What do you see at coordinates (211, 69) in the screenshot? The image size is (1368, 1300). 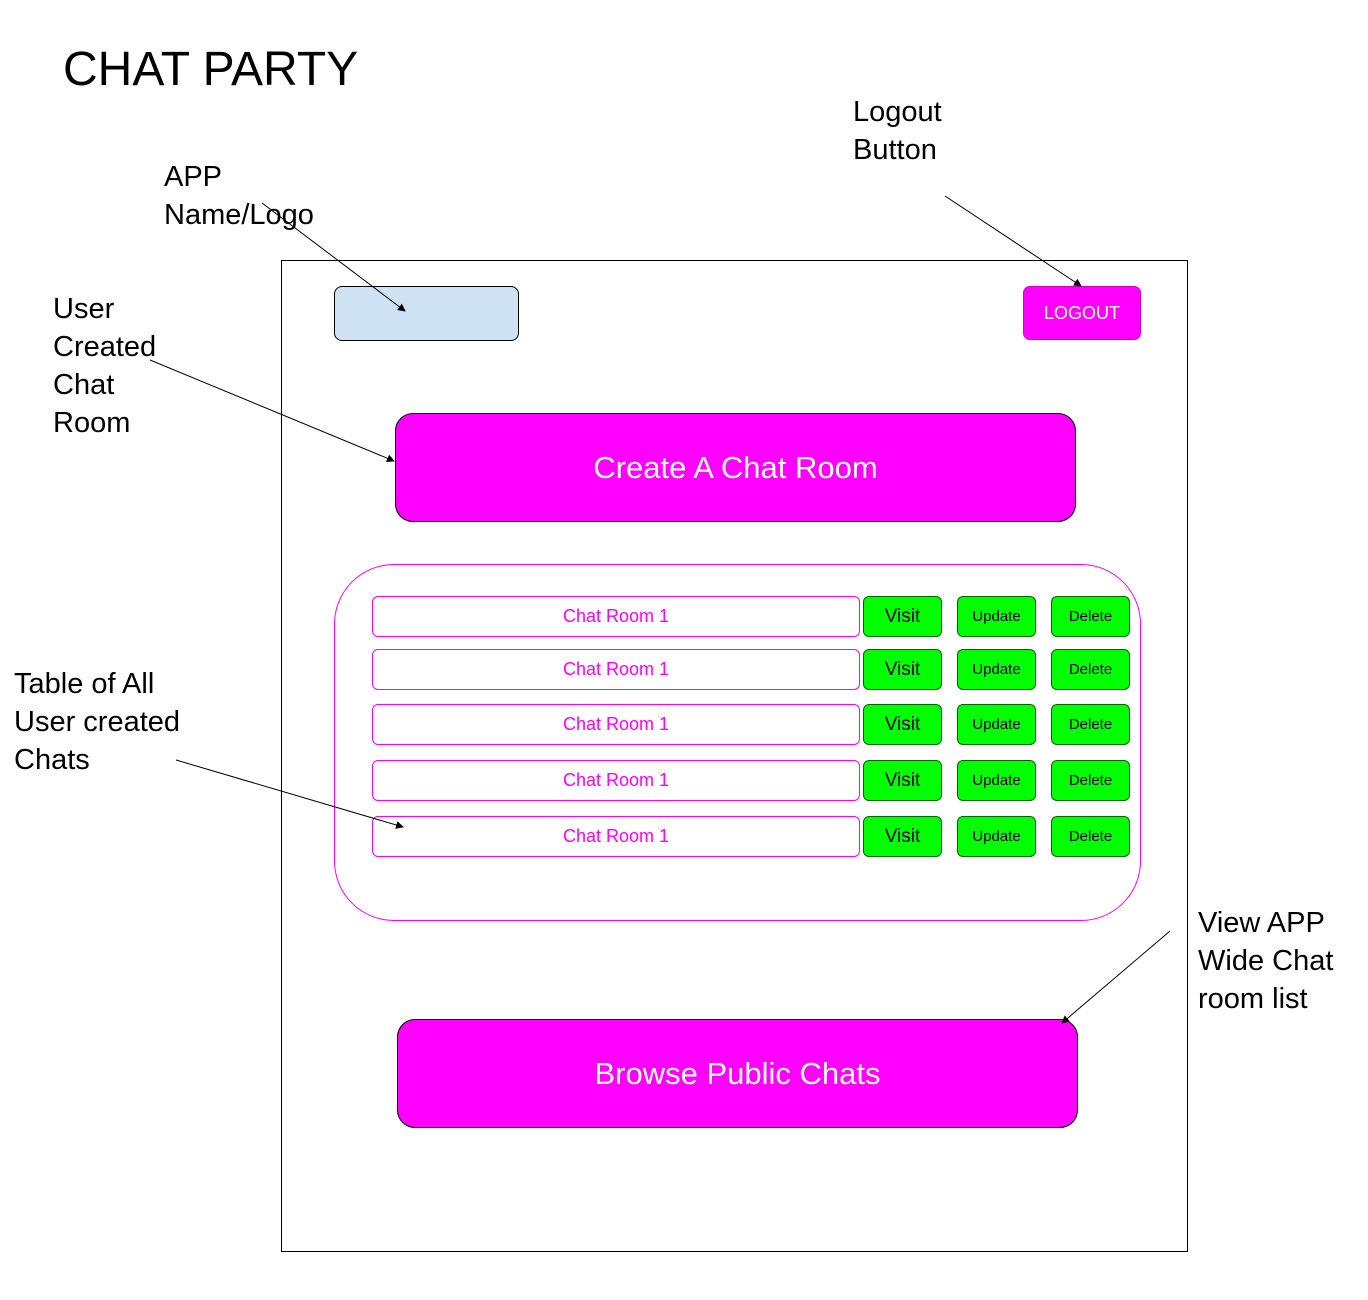 I see `diagram-title: CHAT PARTY` at bounding box center [211, 69].